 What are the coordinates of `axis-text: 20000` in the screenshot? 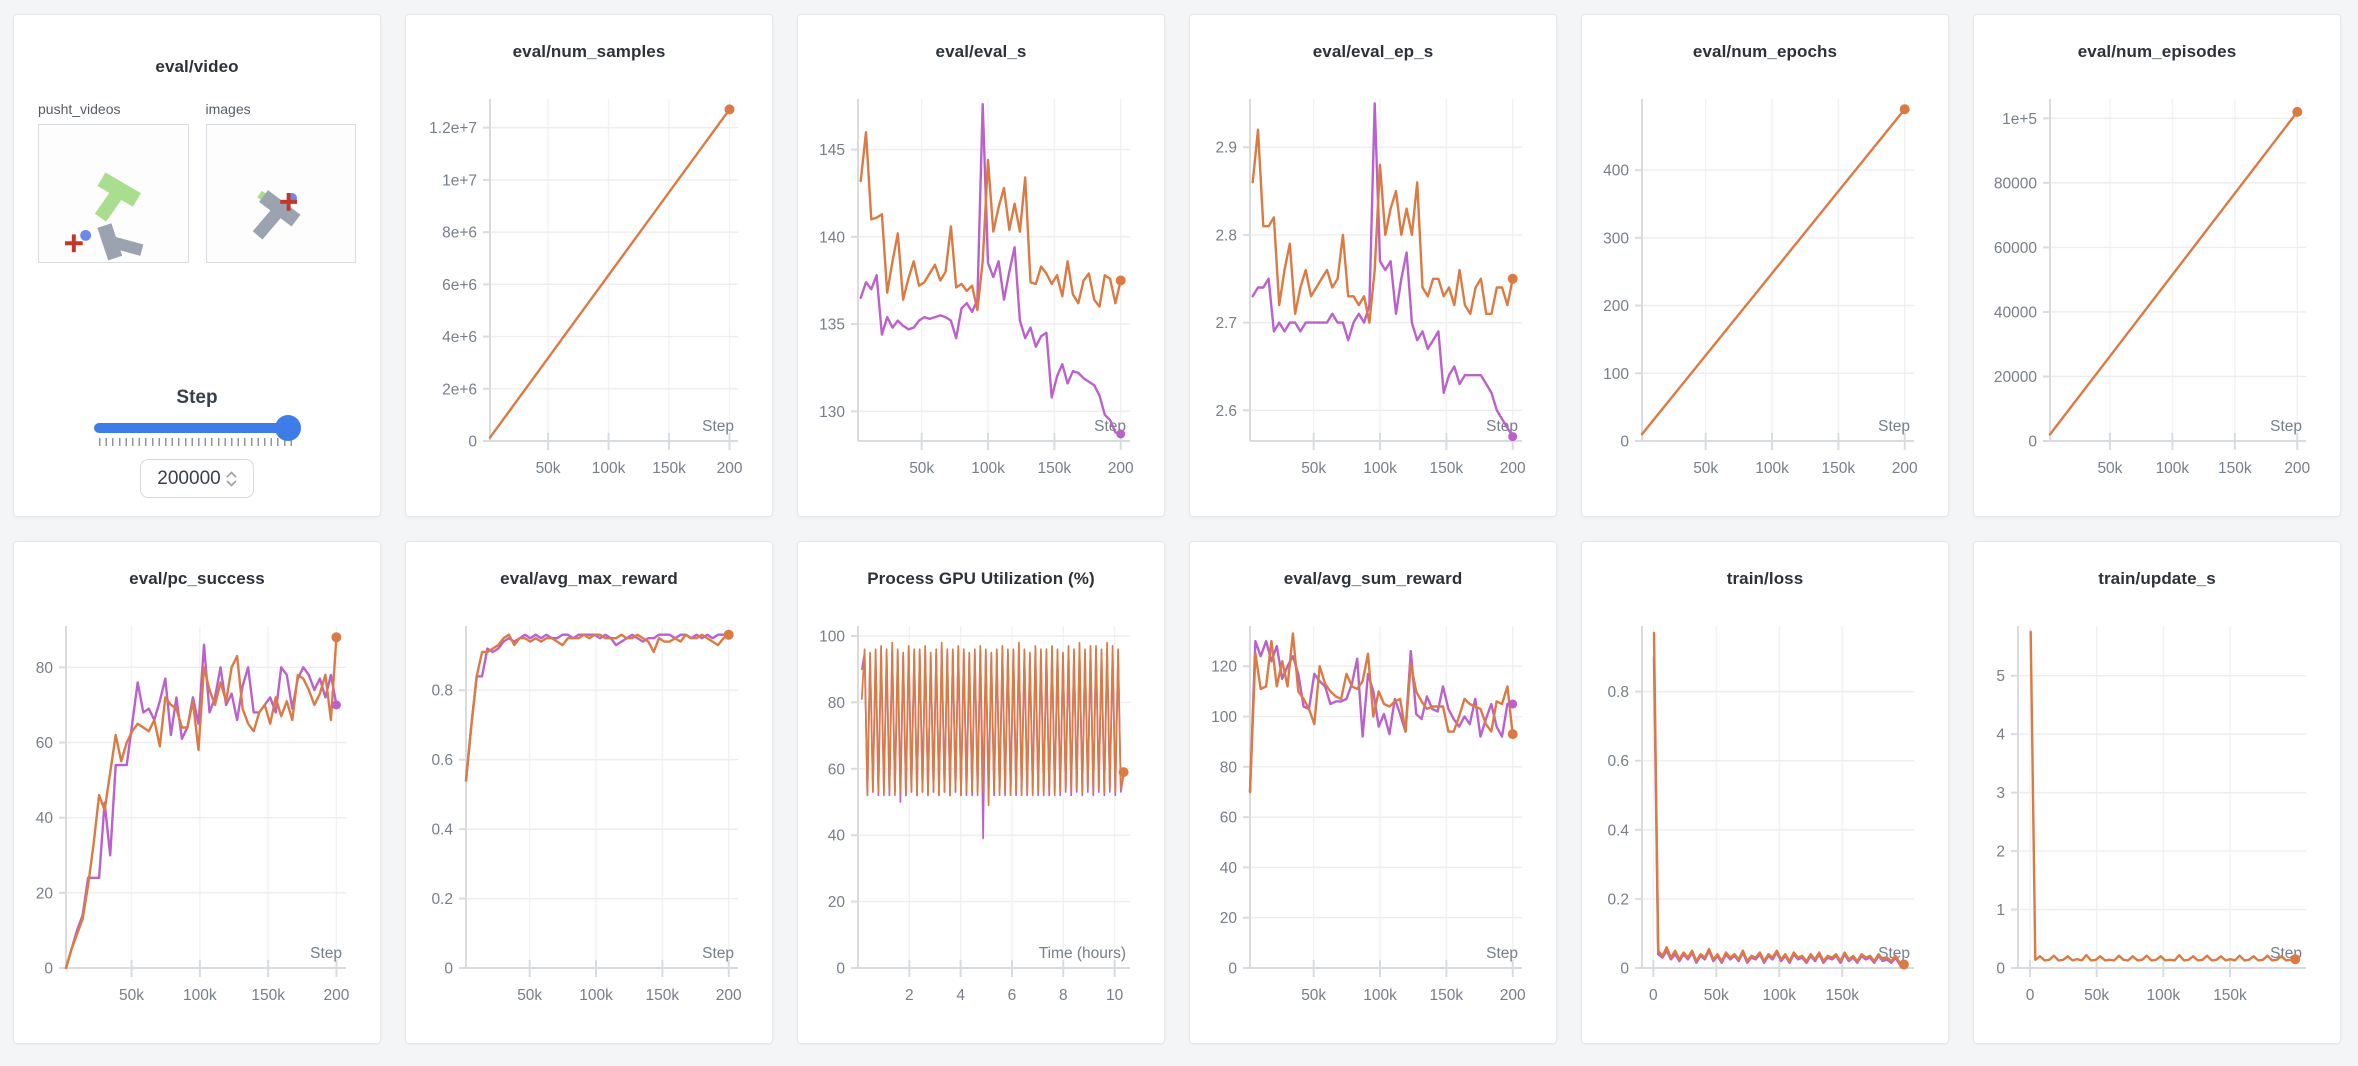 It's located at (2015, 377).